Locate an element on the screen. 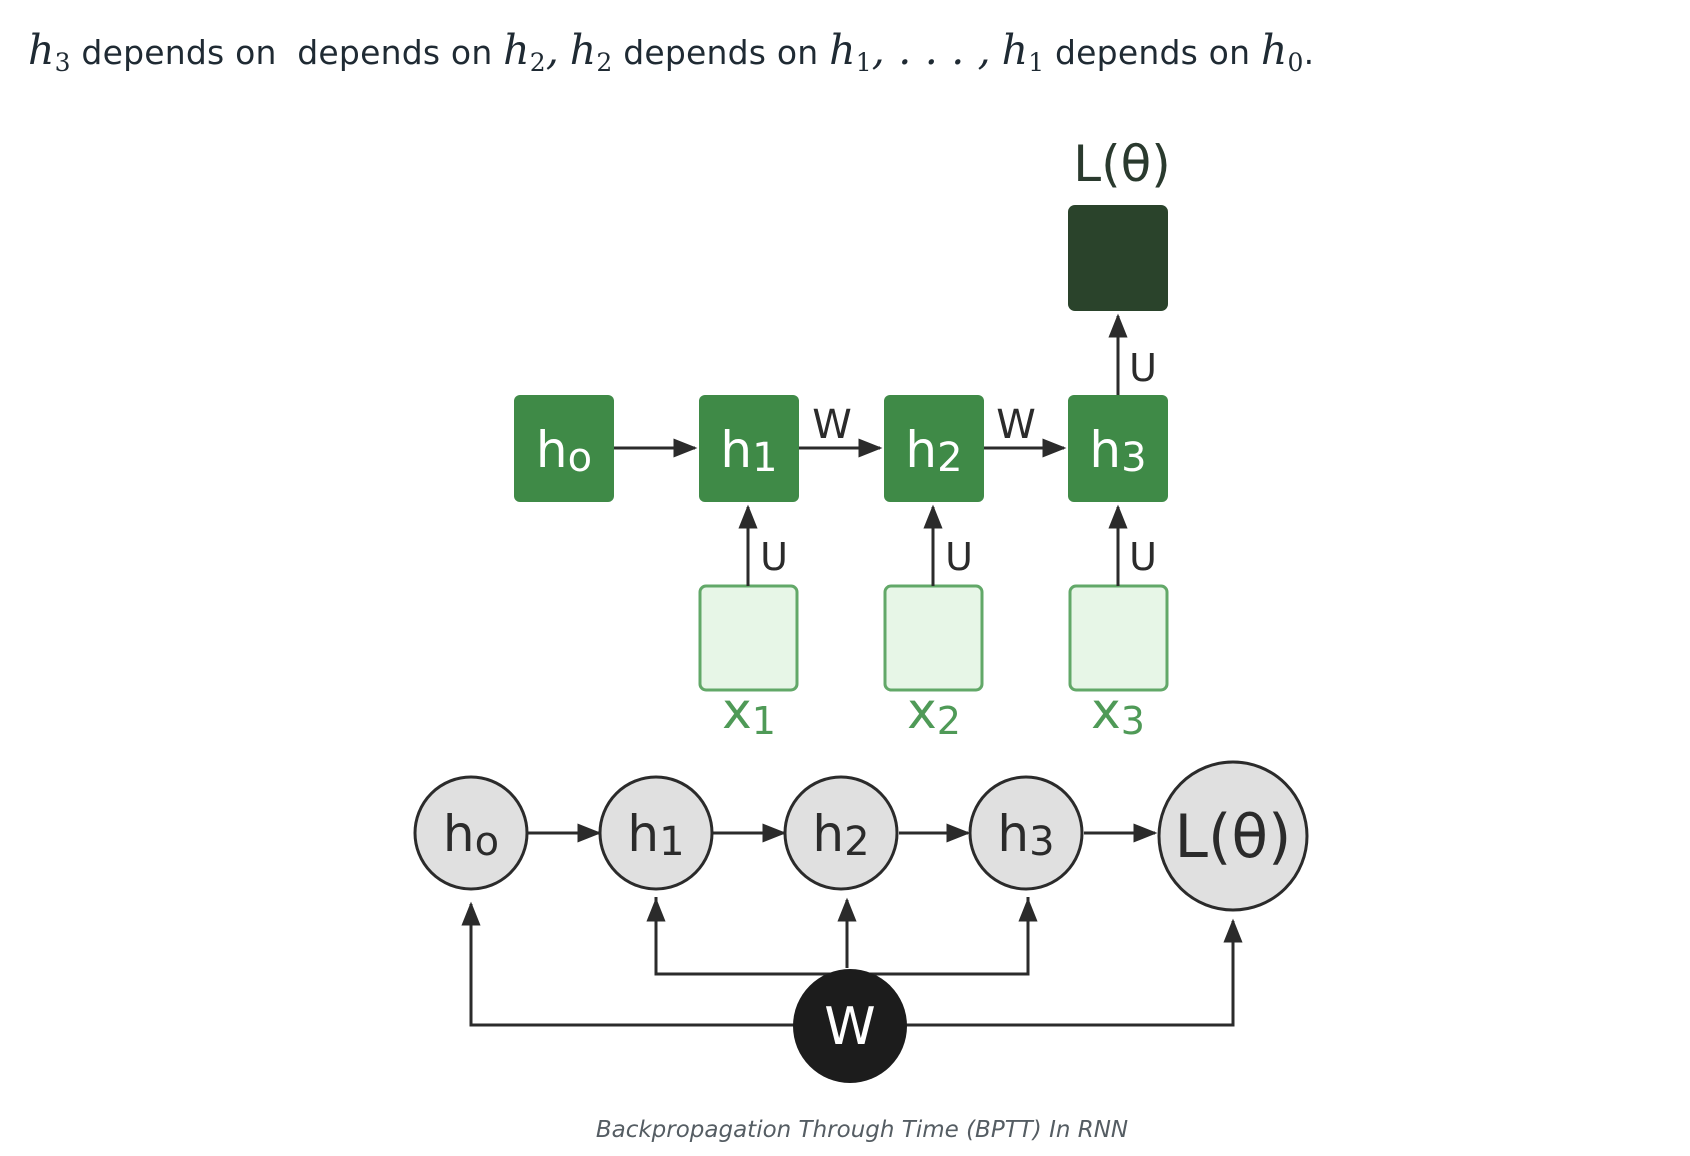 The width and height of the screenshot is (1690, 1156). graph-node-h2 is located at coordinates (841, 833).